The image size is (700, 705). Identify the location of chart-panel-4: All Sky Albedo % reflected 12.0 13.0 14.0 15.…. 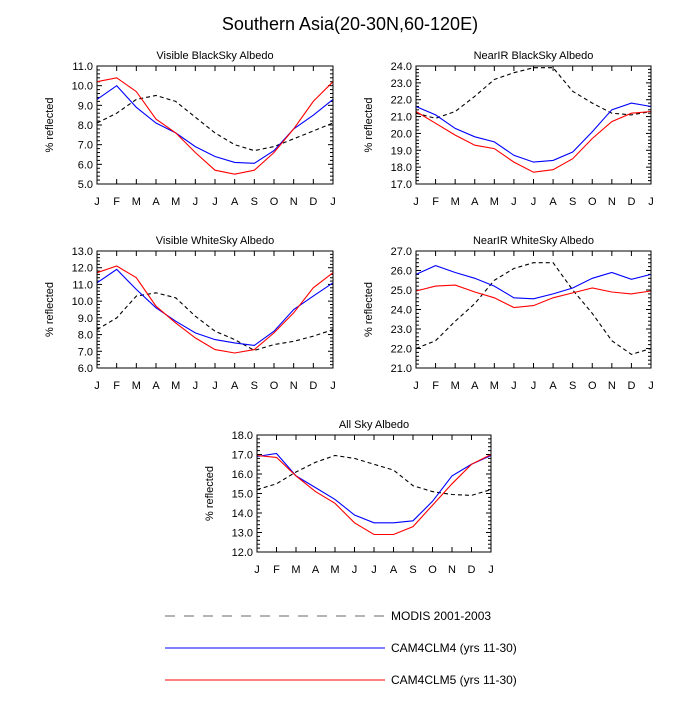
(349, 497).